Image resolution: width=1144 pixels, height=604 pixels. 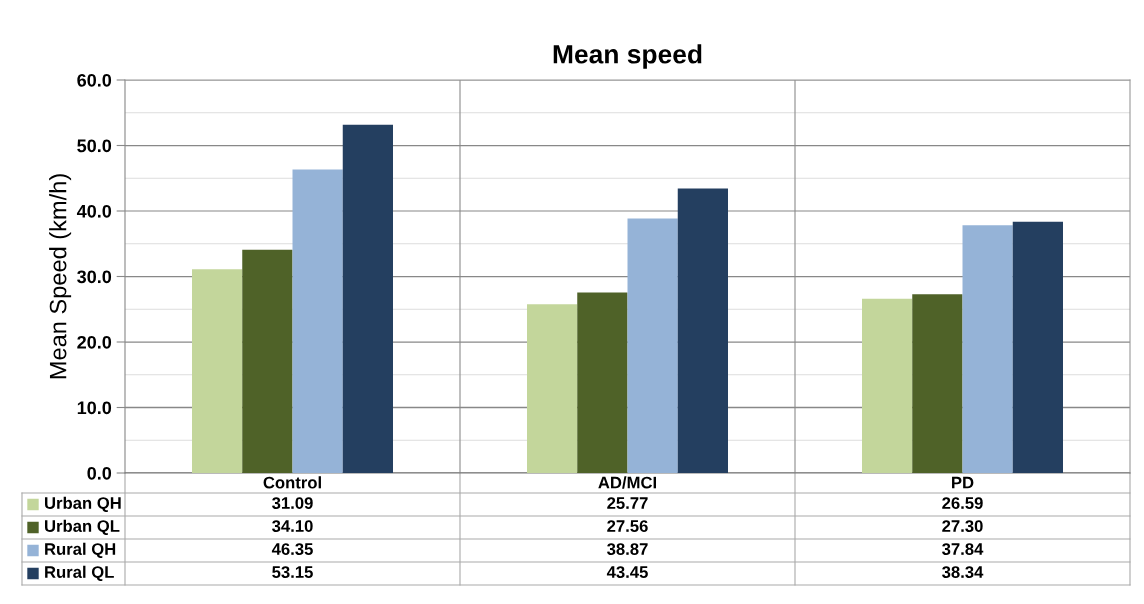 What do you see at coordinates (627, 572) in the screenshot?
I see `data-label: 43.45` at bounding box center [627, 572].